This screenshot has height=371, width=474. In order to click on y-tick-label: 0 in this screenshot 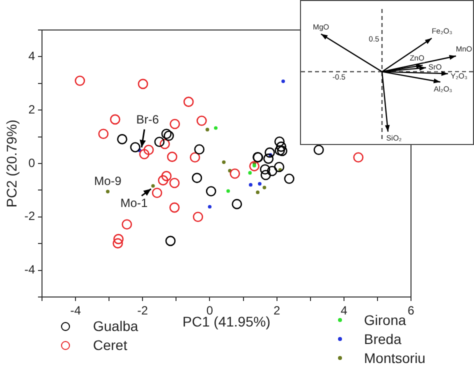, I will do `click(32, 163)`.